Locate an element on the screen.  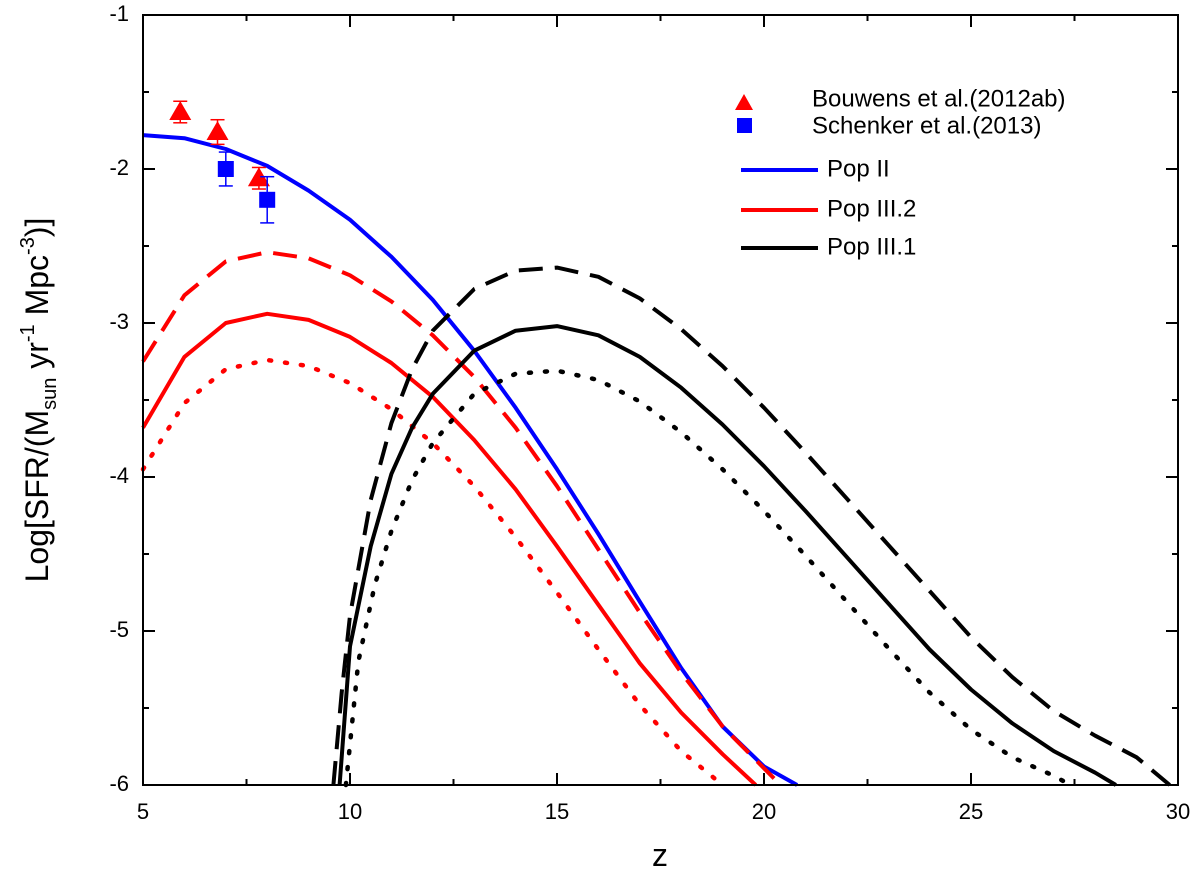
x-tick-label: 10 is located at coordinates (350, 811).